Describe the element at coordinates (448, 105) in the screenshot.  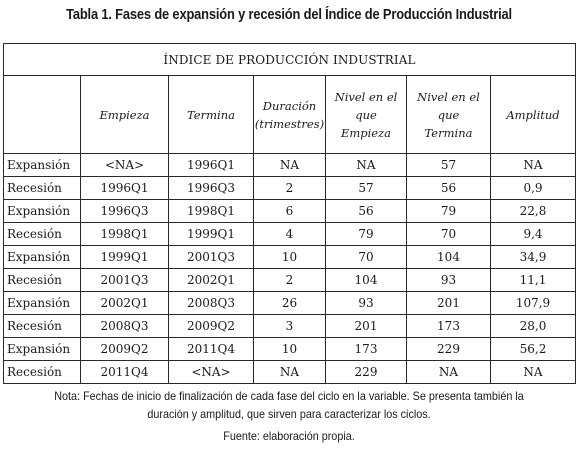
I see `header-level-end-line1: Nivel en el que` at that location.